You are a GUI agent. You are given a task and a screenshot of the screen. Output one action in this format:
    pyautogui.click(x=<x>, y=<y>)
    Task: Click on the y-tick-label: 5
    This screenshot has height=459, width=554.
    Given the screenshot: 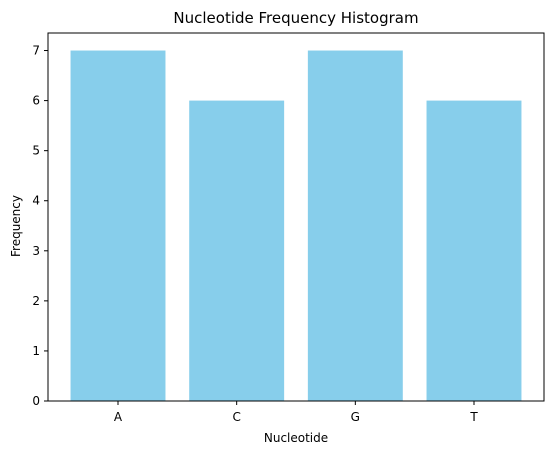 What is the action you would take?
    pyautogui.click(x=36, y=151)
    